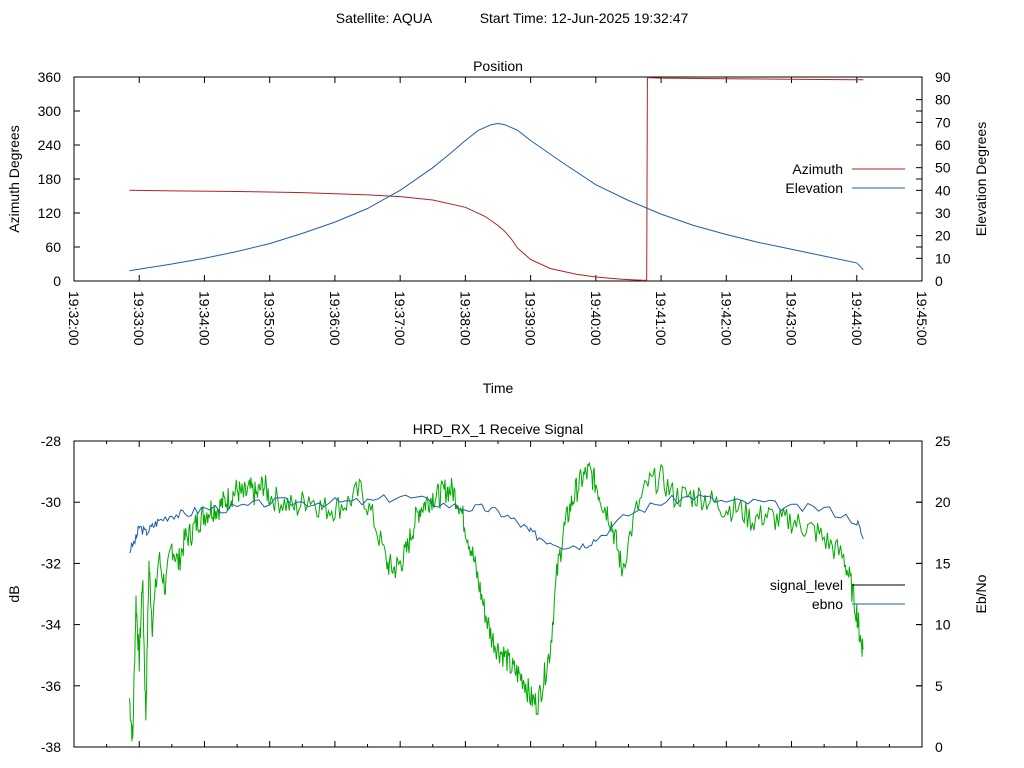 The image size is (1024, 768). I want to click on position-xlabel: Time, so click(498, 388).